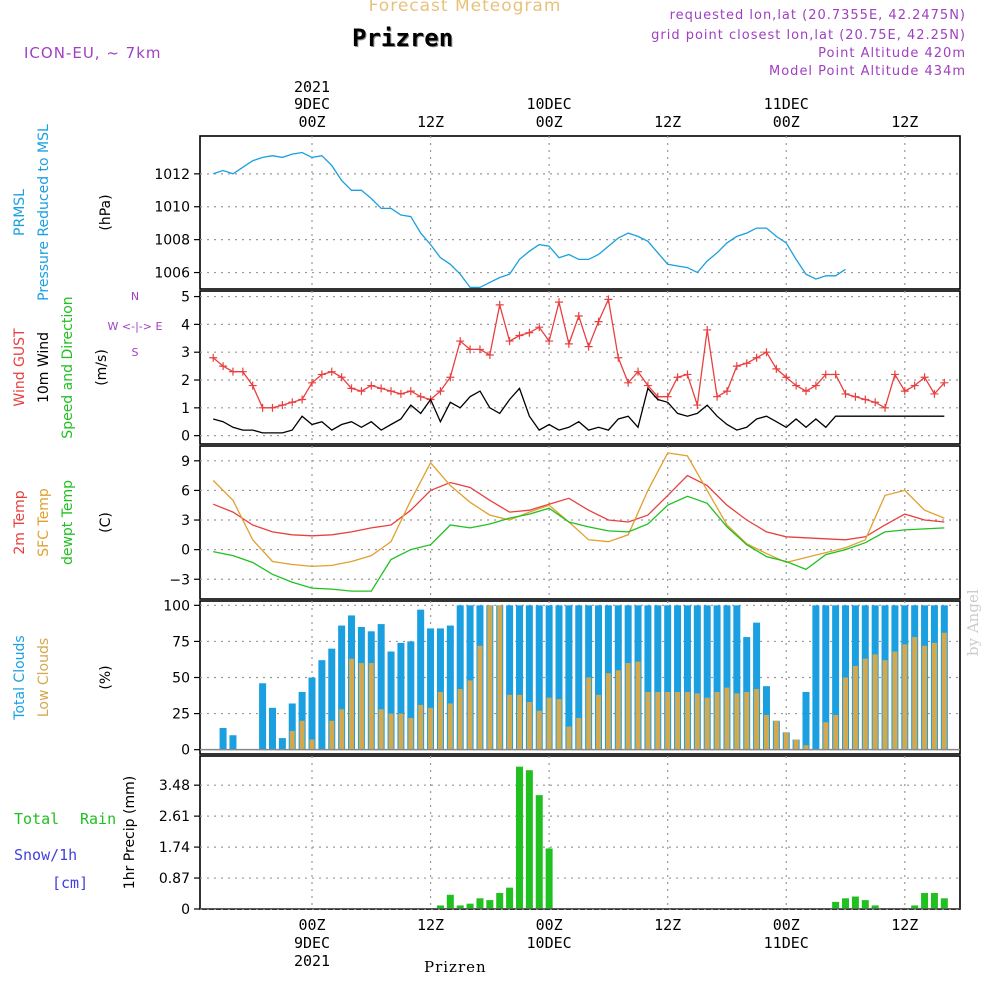  Describe the element at coordinates (68, 522) in the screenshot. I see `side-label: dewpt Temp` at that location.